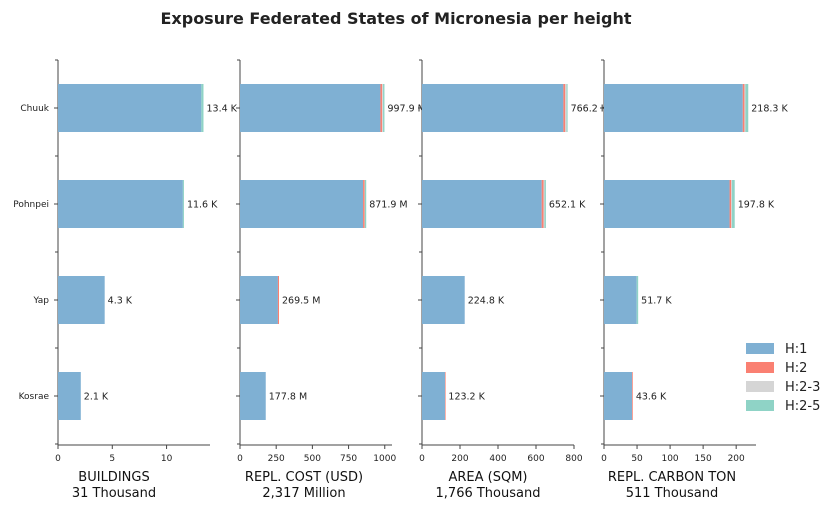 This screenshot has width=837, height=510. What do you see at coordinates (312, 459) in the screenshot?
I see `x-tick-label: 500` at bounding box center [312, 459].